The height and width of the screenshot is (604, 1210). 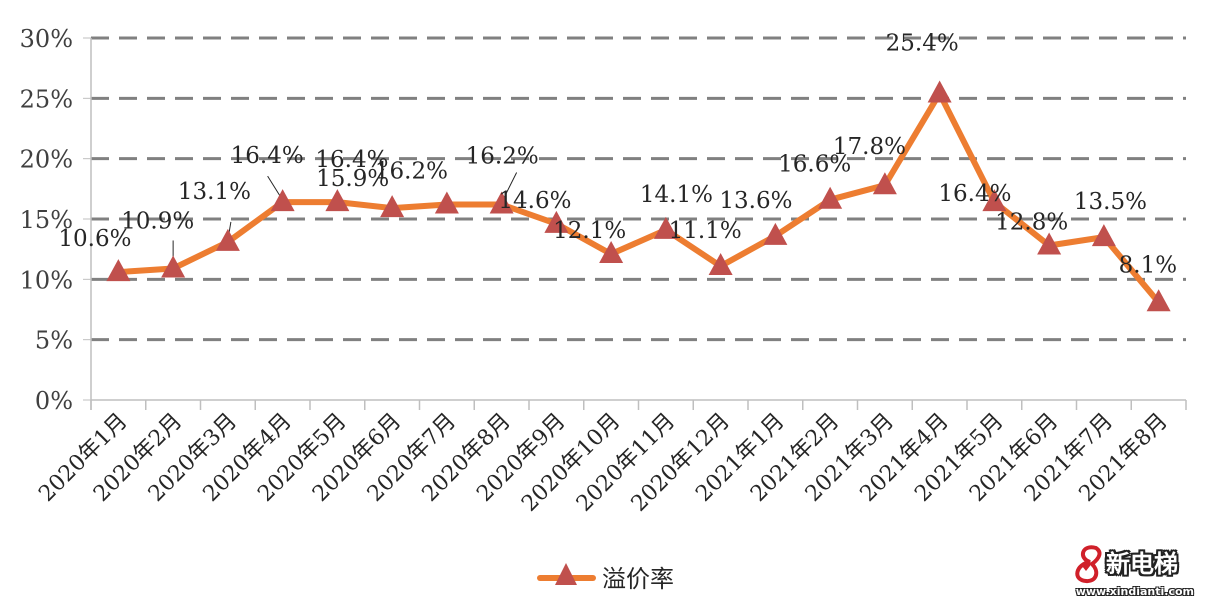 What do you see at coordinates (1110, 202) in the screenshot?
I see `data-label: 13.5%` at bounding box center [1110, 202].